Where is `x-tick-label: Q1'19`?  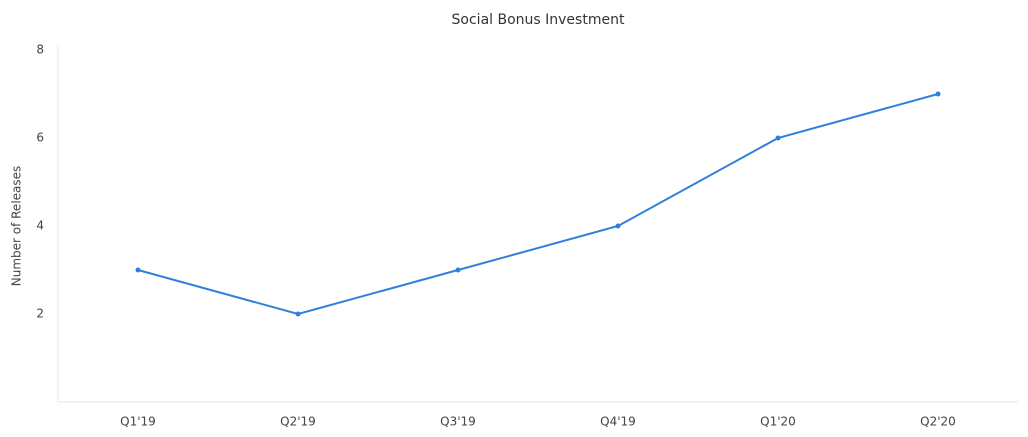 x-tick-label: Q1'19 is located at coordinates (138, 422).